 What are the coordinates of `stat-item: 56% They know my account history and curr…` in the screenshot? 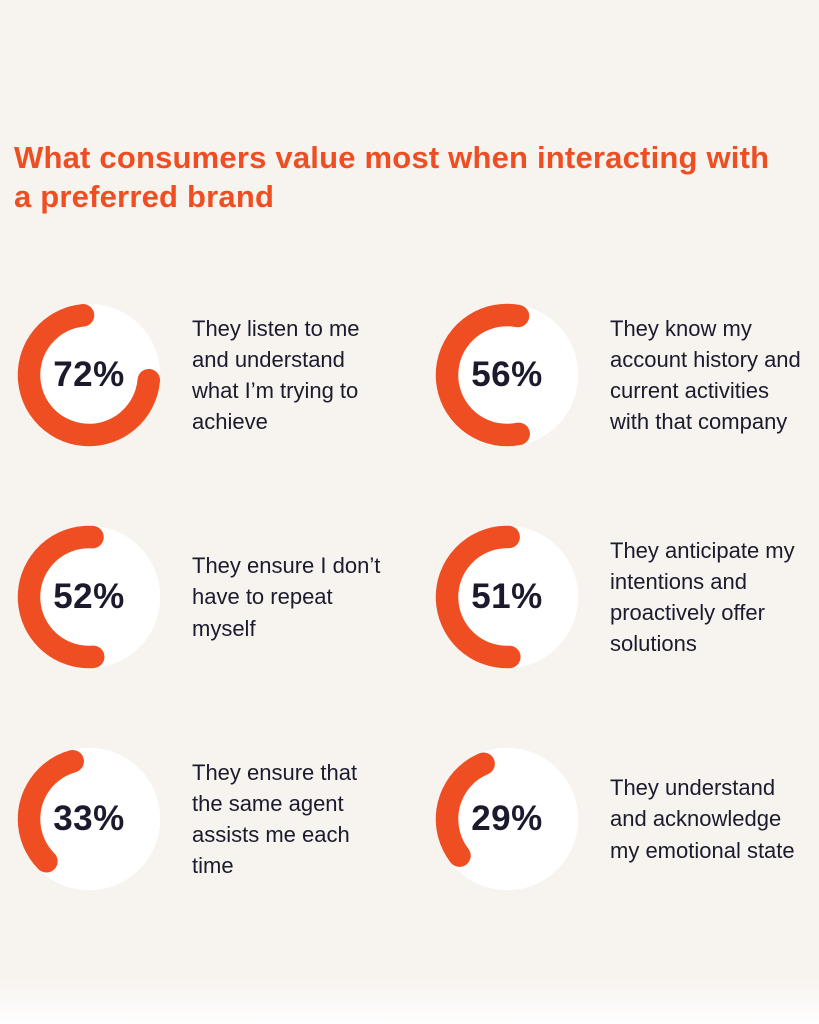 It's located at (618, 375).